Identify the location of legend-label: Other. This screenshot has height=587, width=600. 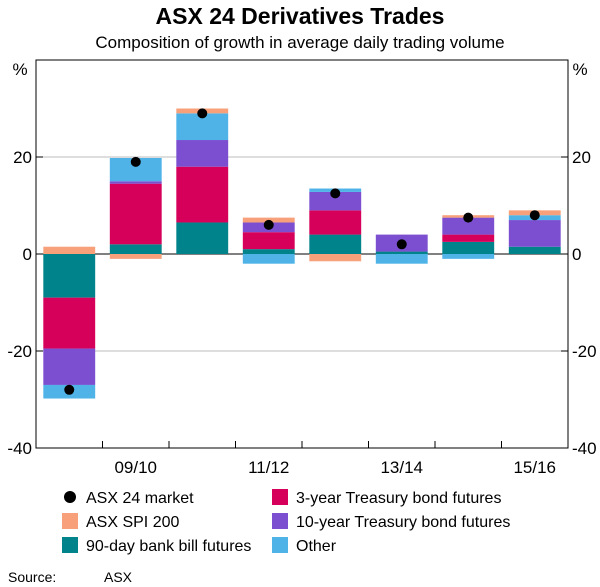
(316, 546).